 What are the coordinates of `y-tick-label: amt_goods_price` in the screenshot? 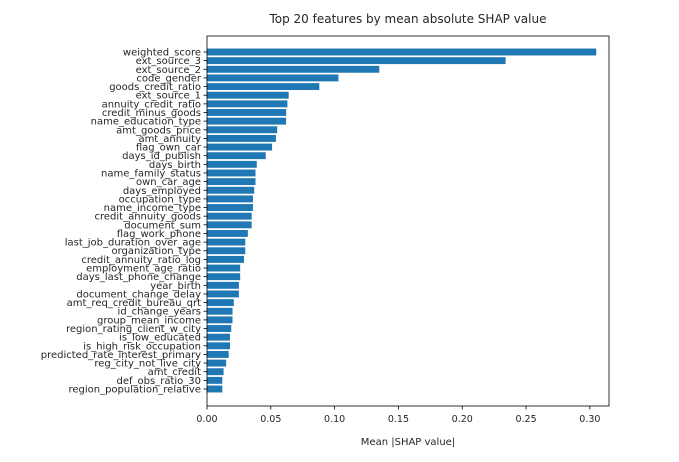 It's located at (158, 130).